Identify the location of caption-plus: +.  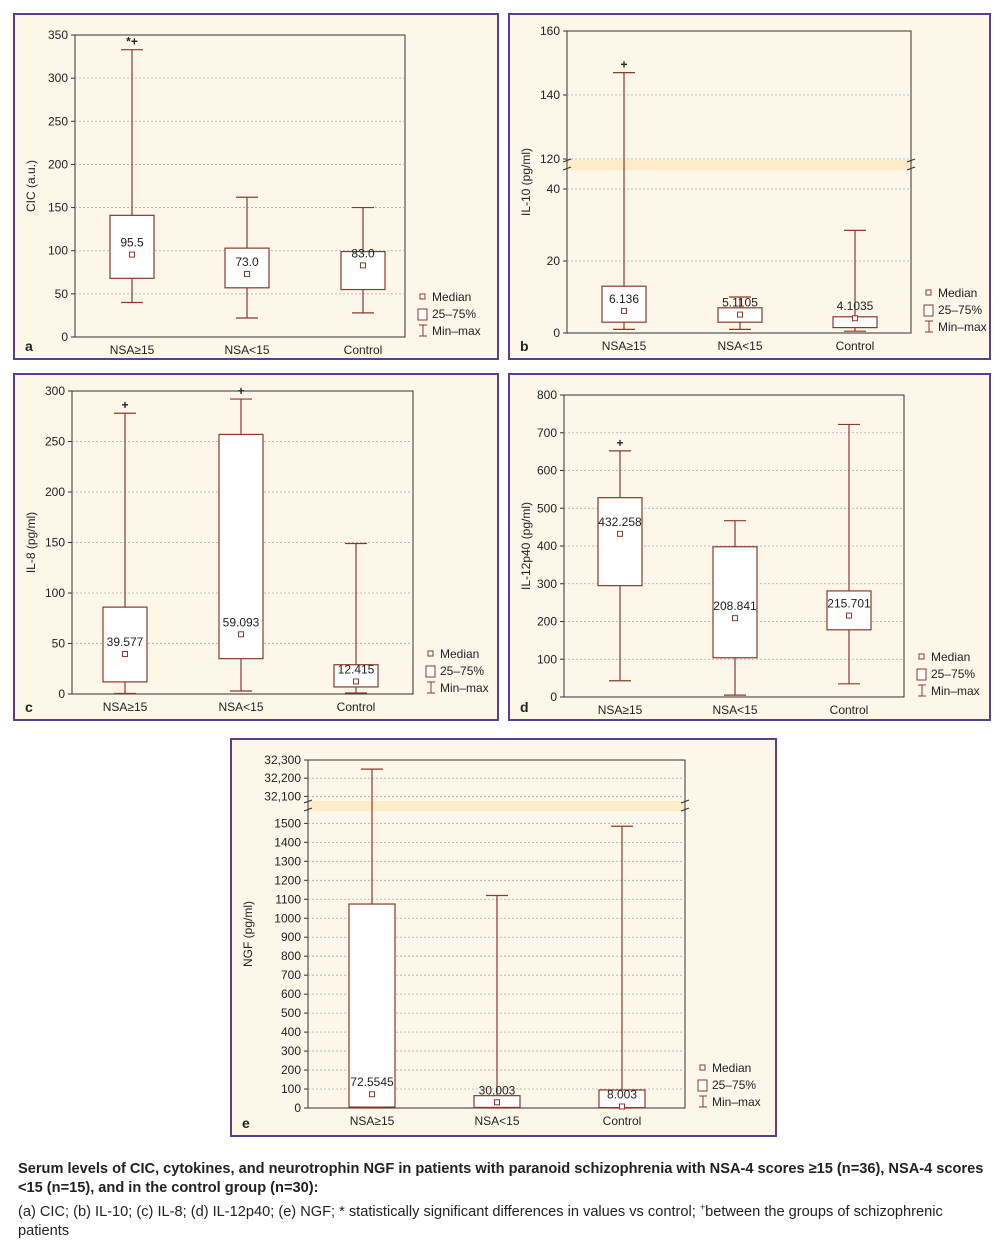
(702, 1207).